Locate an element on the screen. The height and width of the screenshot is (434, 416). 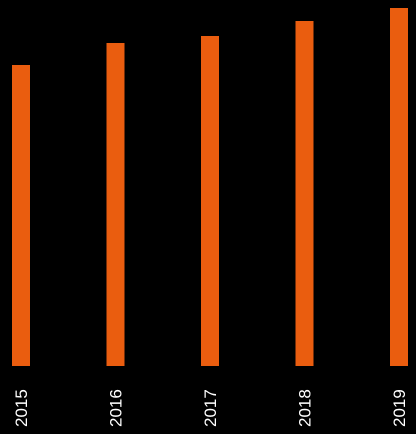
bar-2015 is located at coordinates (21, 215).